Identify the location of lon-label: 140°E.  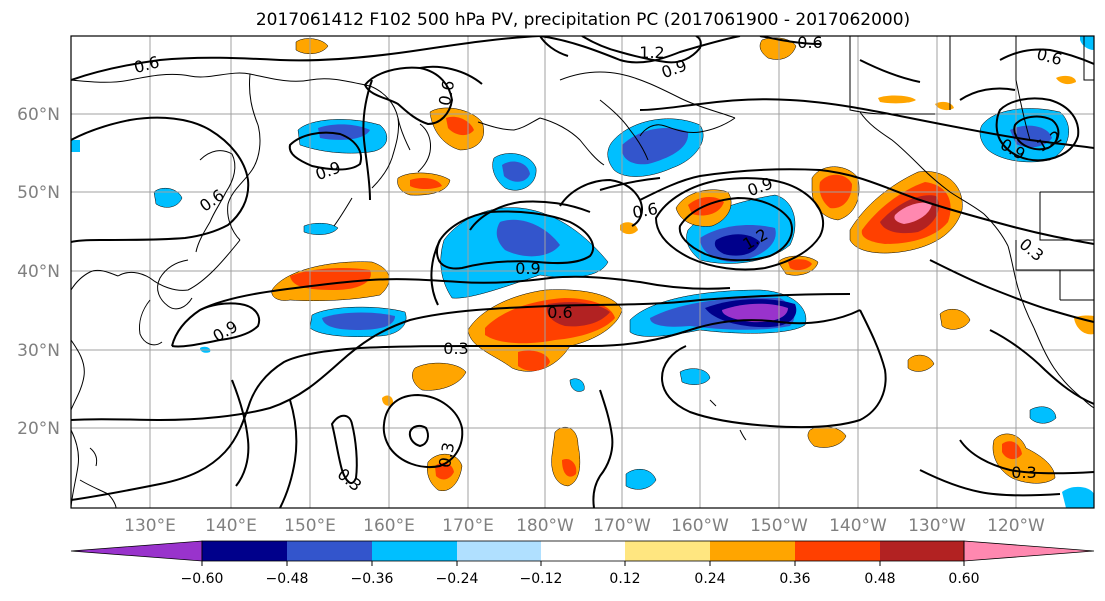
(231, 526).